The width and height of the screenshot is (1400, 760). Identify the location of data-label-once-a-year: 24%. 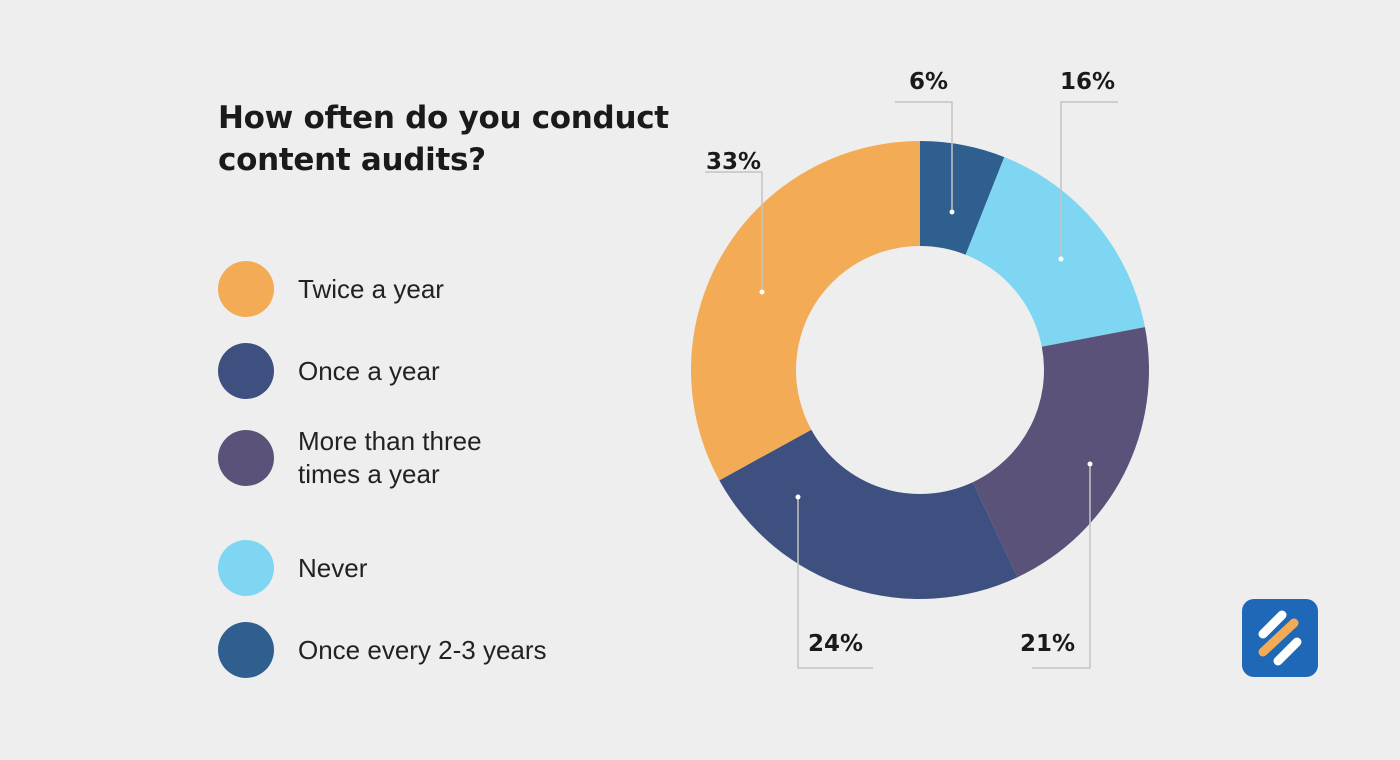
(835, 644).